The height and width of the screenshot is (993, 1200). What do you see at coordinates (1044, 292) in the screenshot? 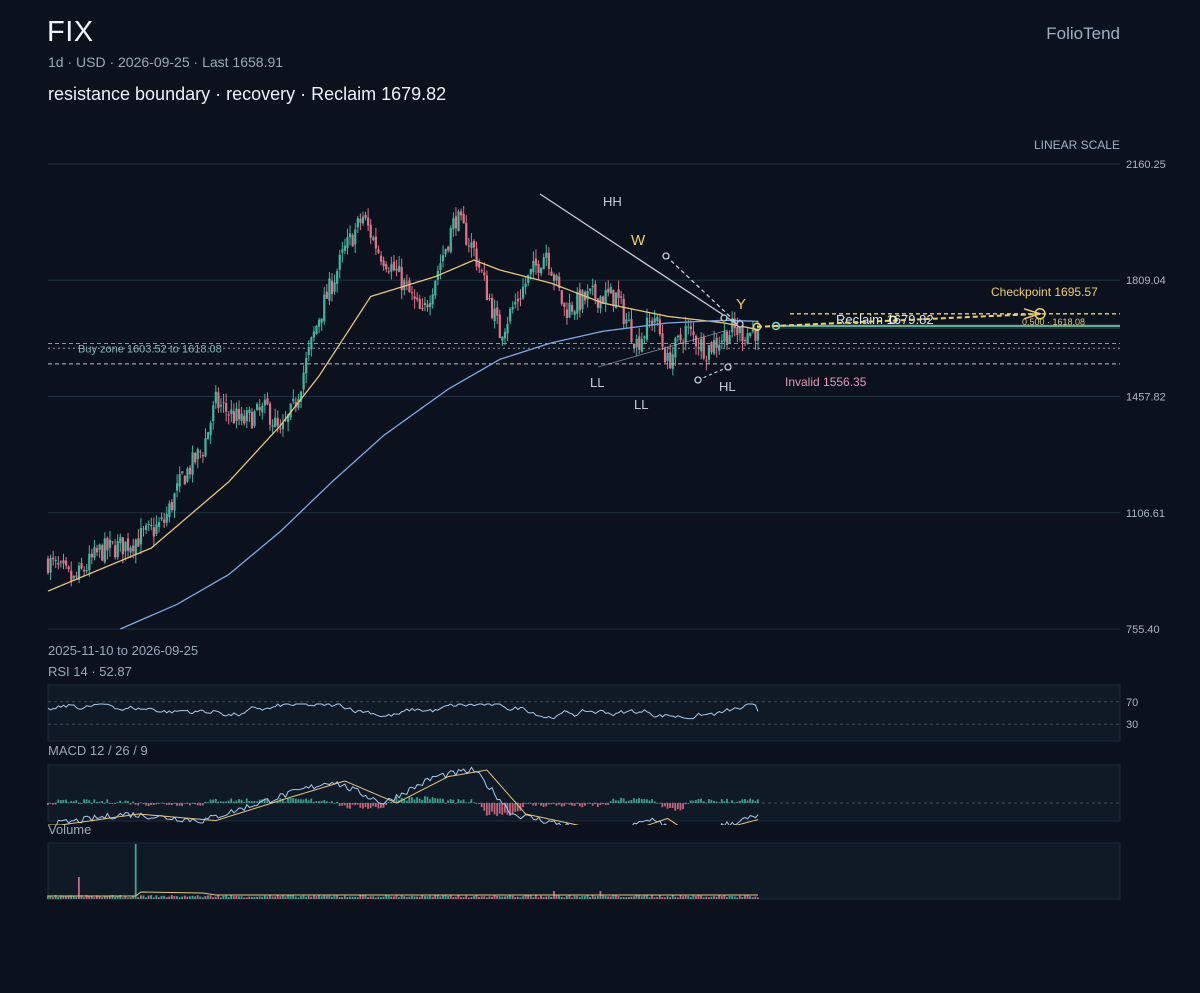
I see `checkpoint-label: Checkpoint 1695.57` at bounding box center [1044, 292].